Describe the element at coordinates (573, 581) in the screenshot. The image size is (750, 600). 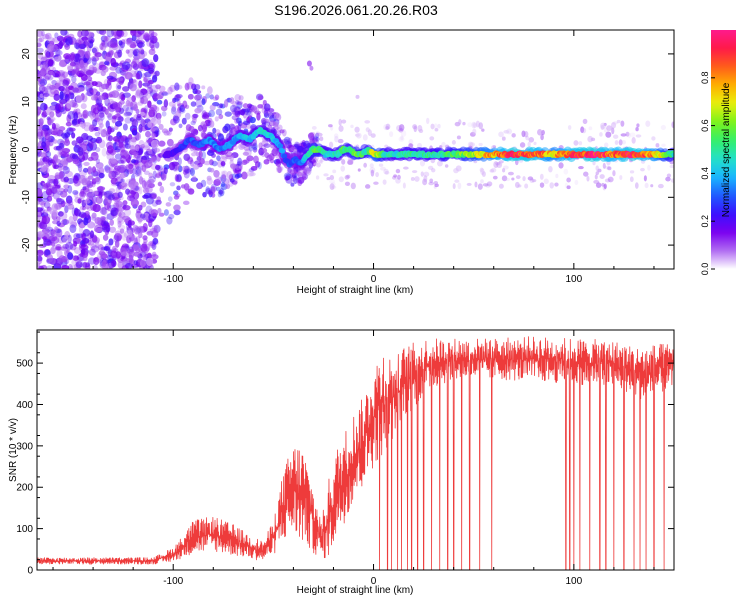
I see `snr-xtick-label: 100` at that location.